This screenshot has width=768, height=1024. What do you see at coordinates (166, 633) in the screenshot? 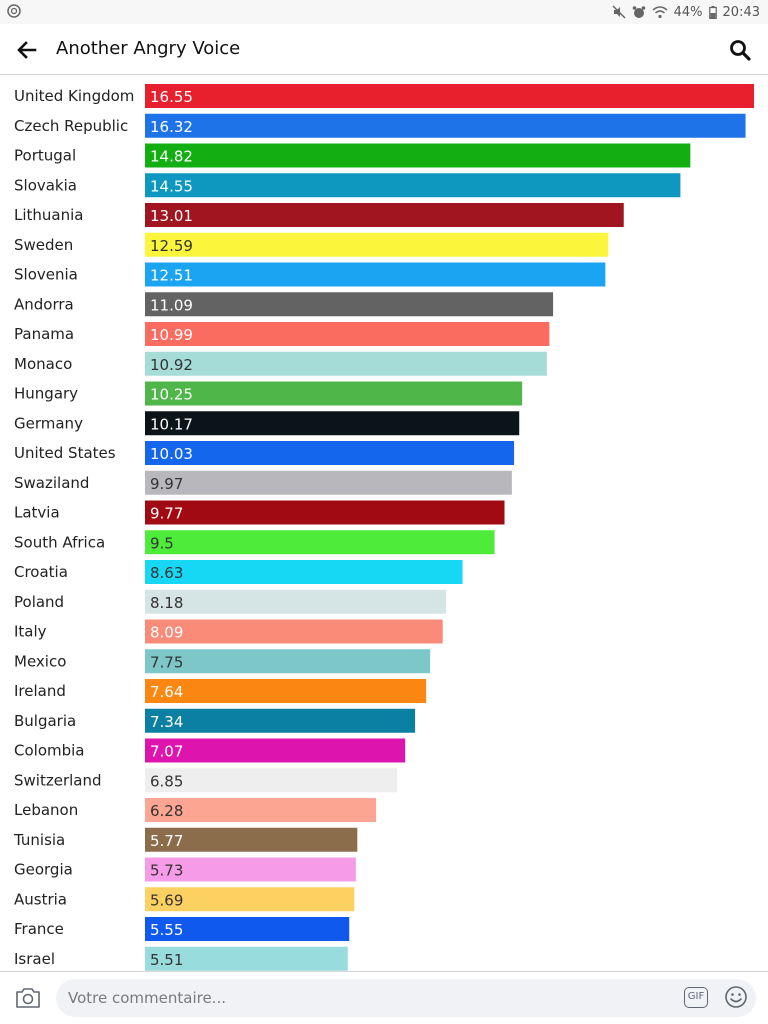
I see `value-label: 8.09` at bounding box center [166, 633].